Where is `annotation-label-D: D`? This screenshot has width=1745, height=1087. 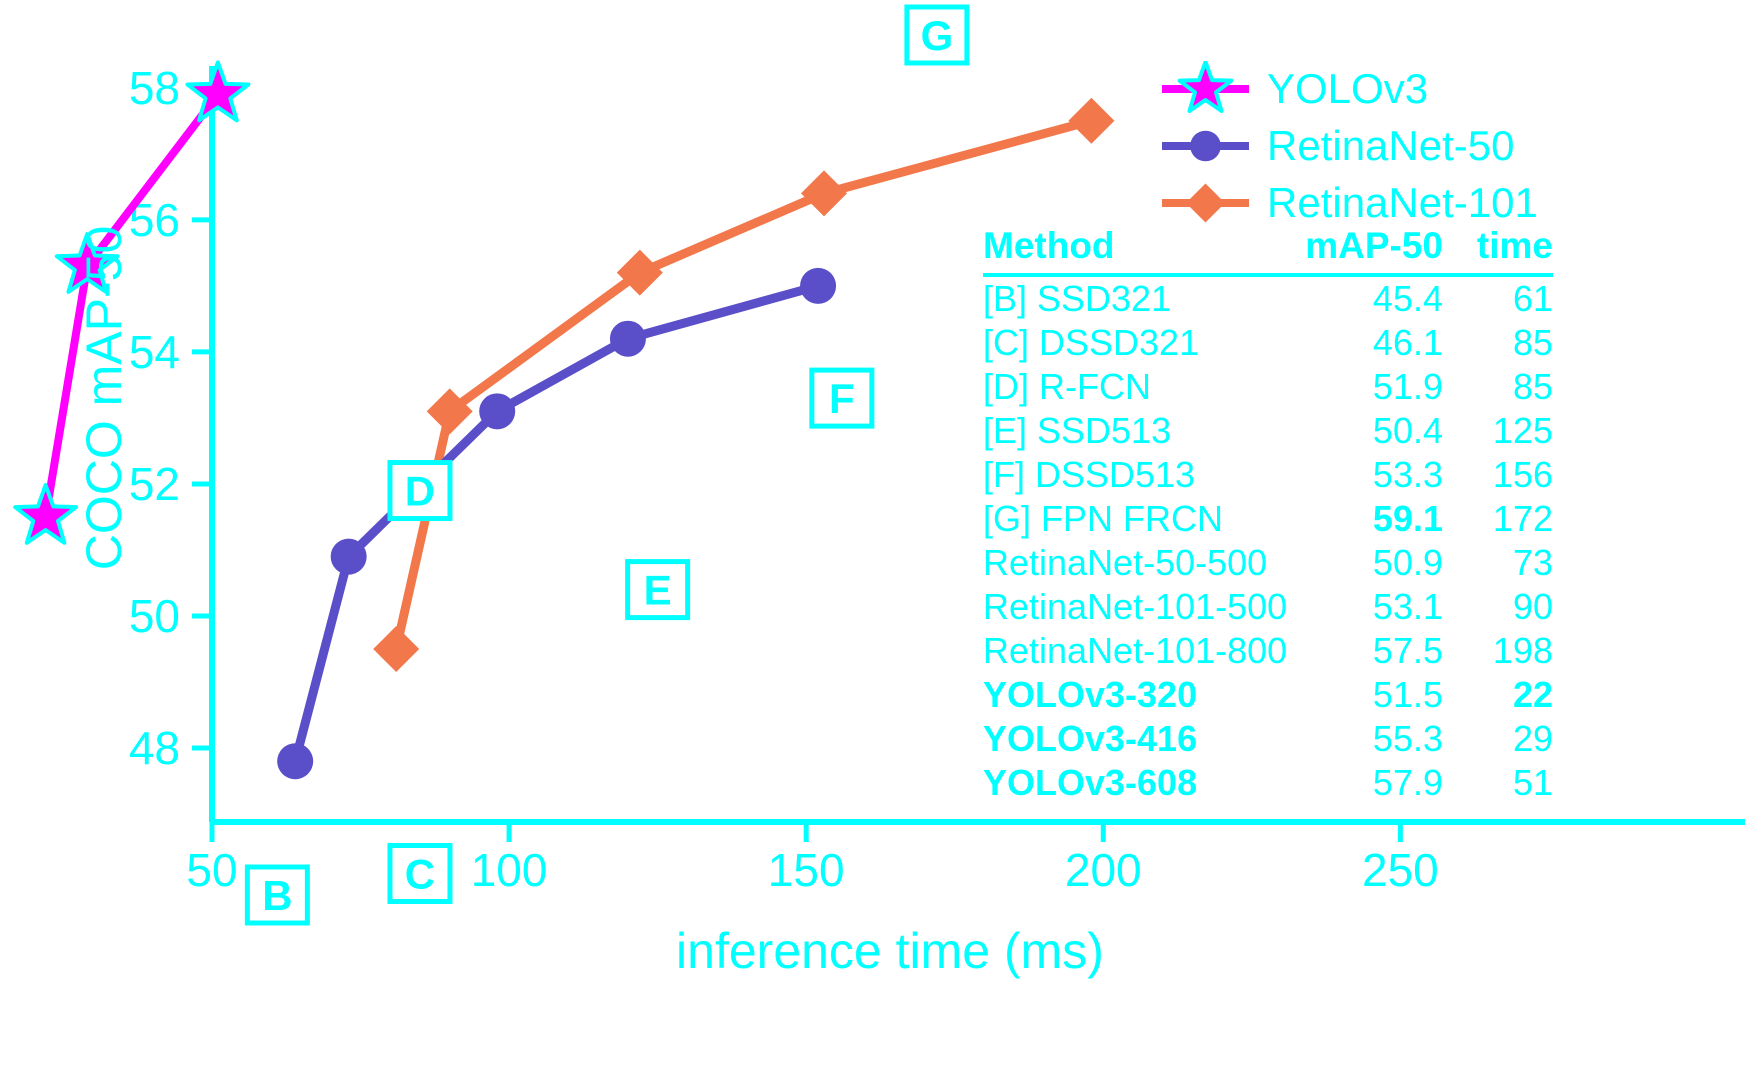 annotation-label-D: D is located at coordinates (420, 491).